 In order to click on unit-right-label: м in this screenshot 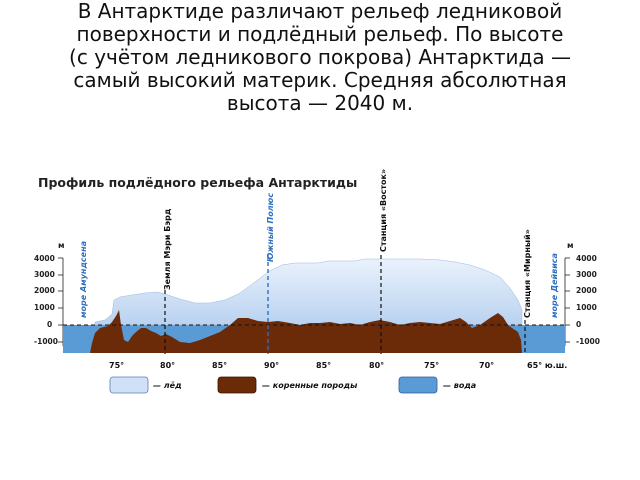, I will do `click(570, 245)`.